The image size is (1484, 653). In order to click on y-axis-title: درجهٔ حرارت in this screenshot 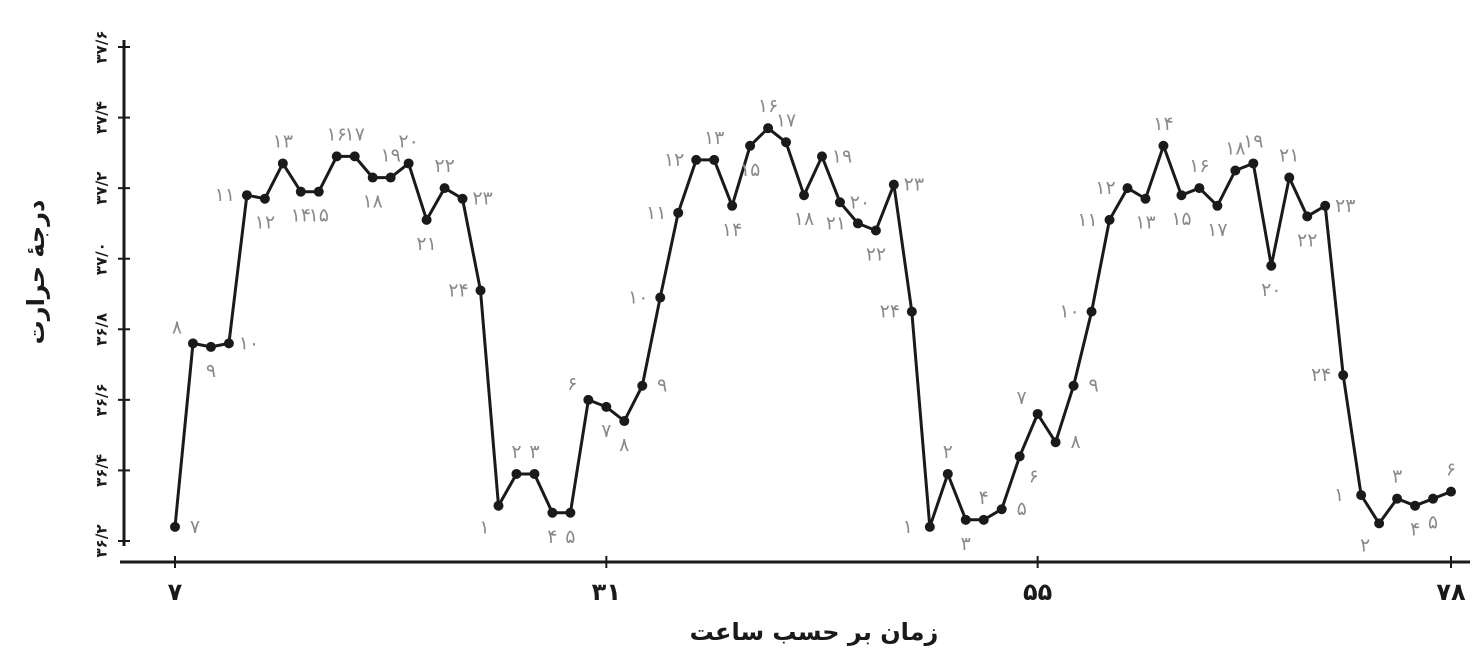, I will do `click(36, 272)`.